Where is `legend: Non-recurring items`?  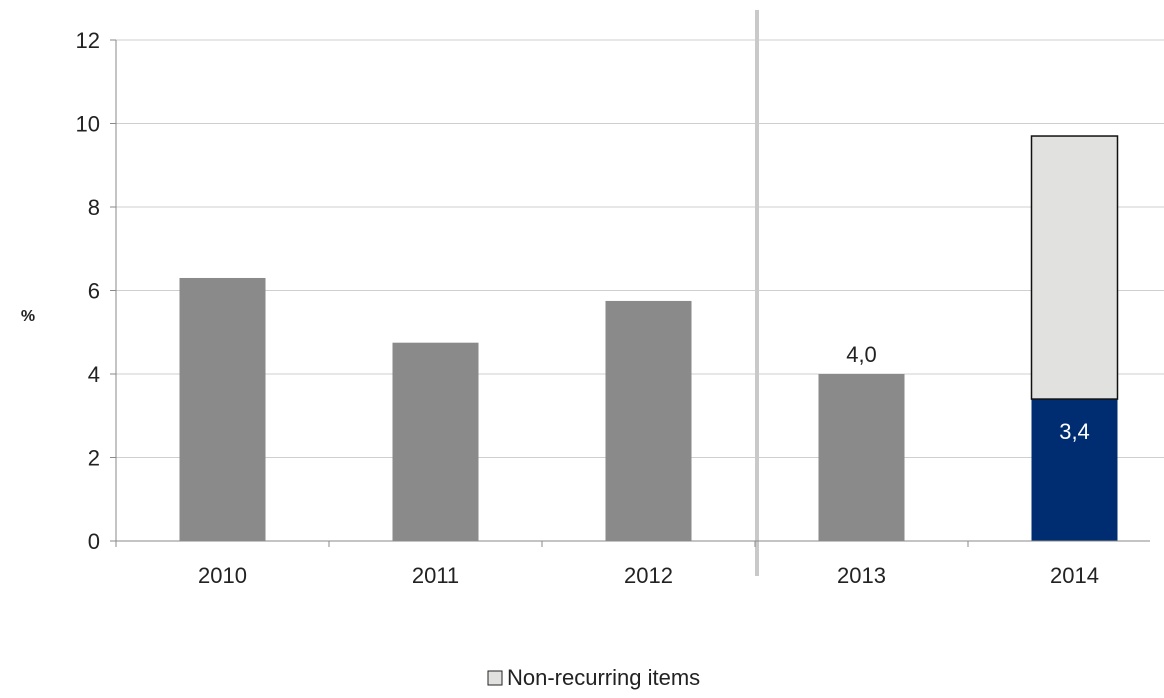 legend: Non-recurring items is located at coordinates (593, 677).